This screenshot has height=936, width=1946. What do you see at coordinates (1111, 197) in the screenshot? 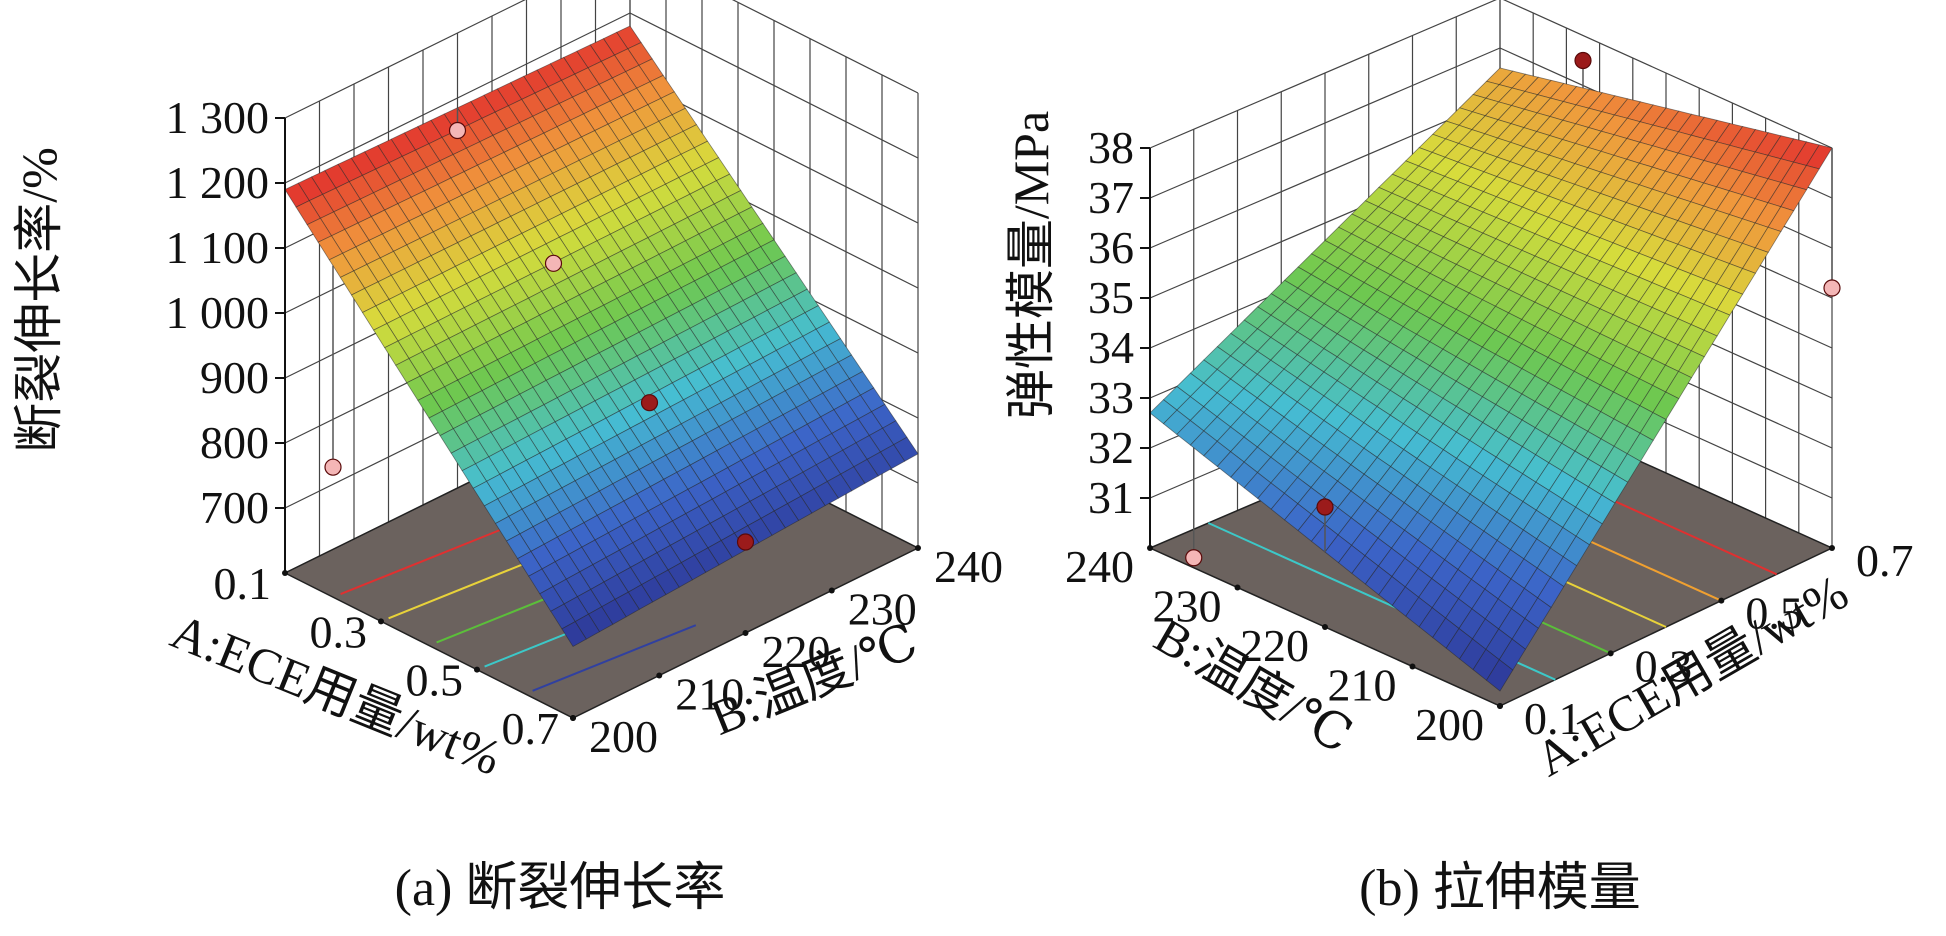
I see `z-tick-label: 37` at bounding box center [1111, 197].